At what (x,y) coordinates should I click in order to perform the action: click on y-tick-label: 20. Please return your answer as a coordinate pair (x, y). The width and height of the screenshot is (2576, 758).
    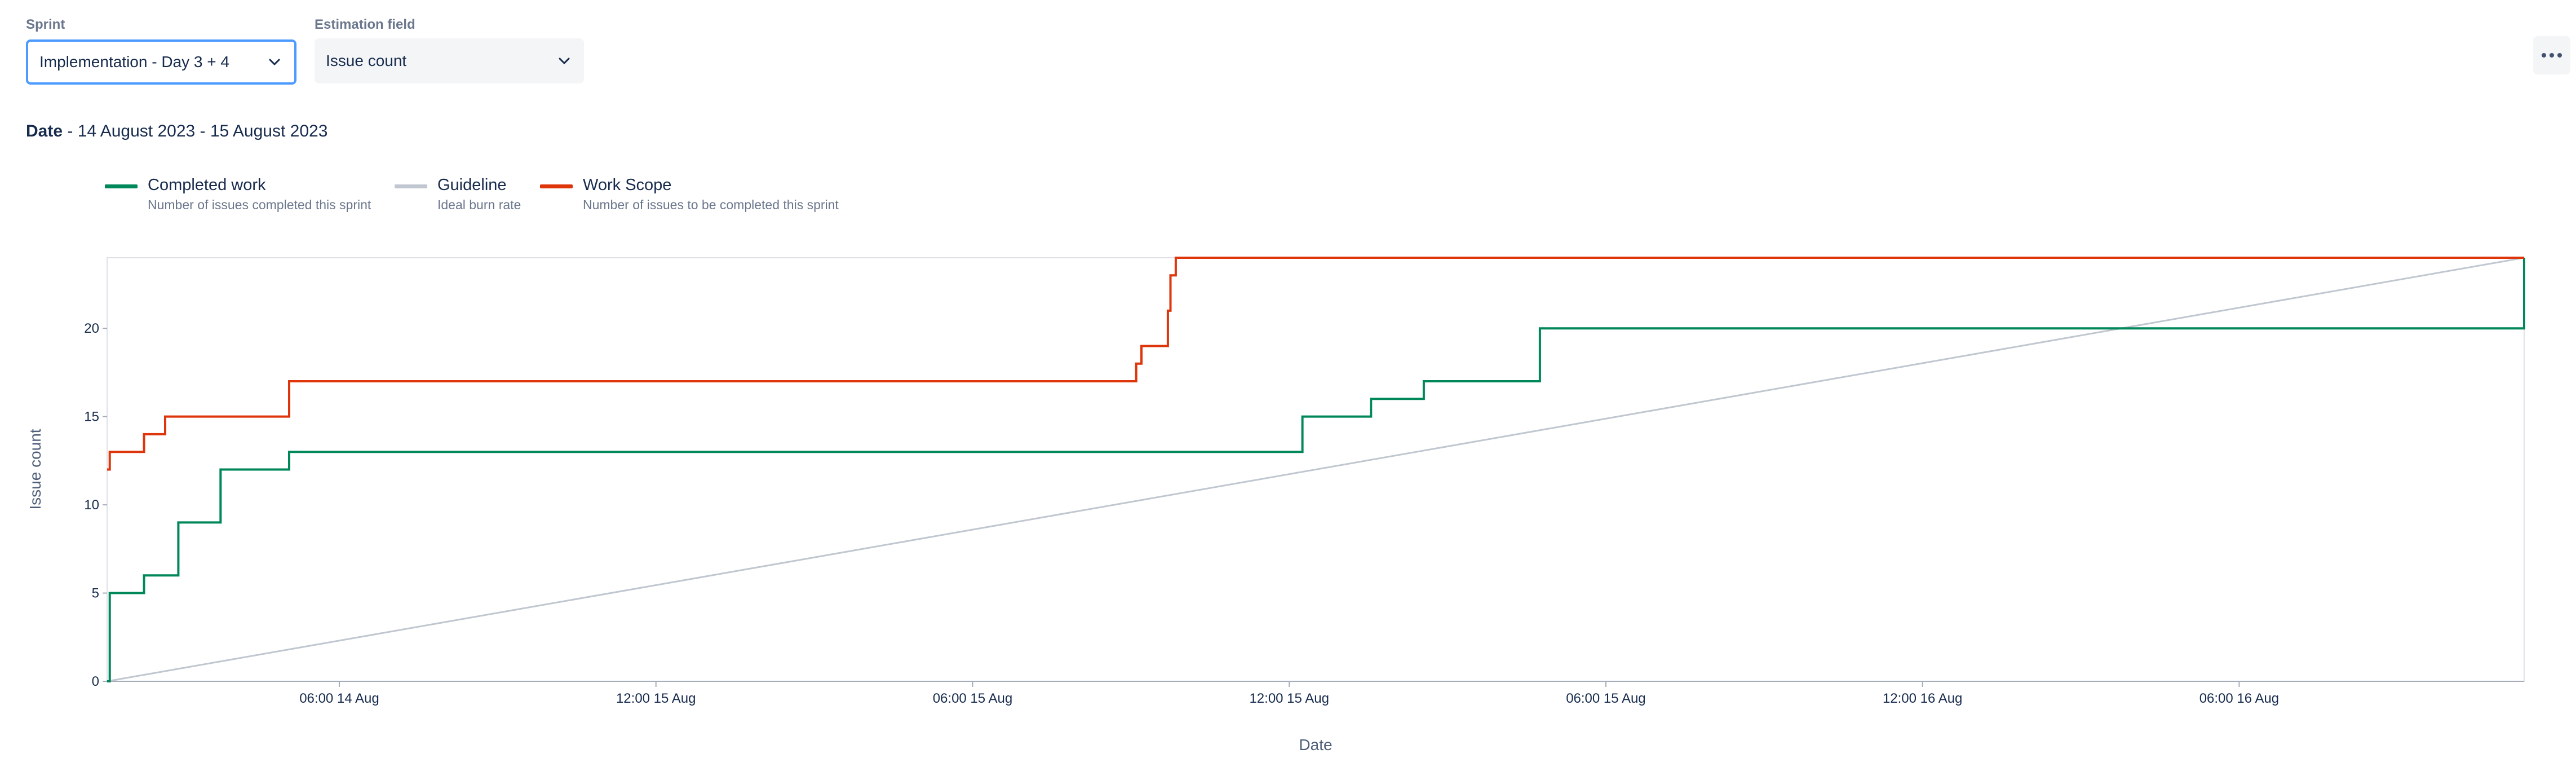
    Looking at the image, I should click on (91, 328).